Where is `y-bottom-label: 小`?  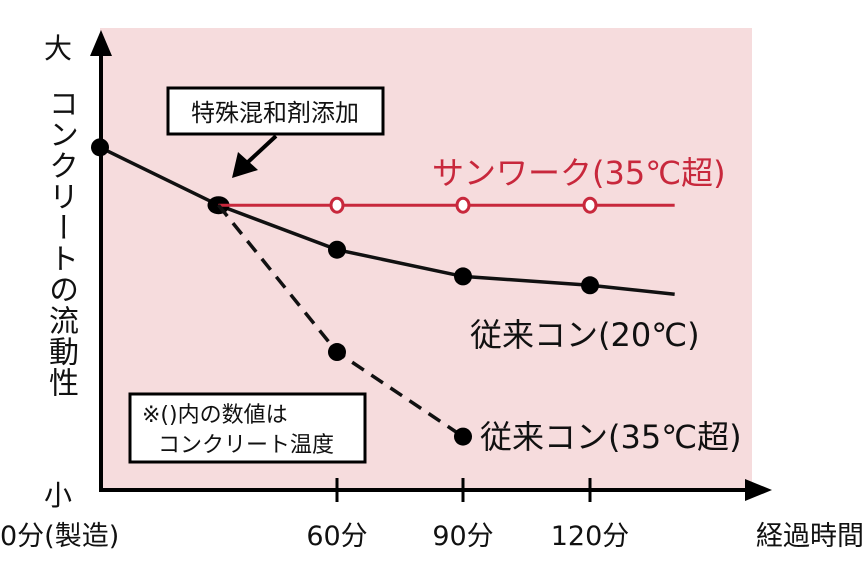 y-bottom-label: 小 is located at coordinates (58, 495).